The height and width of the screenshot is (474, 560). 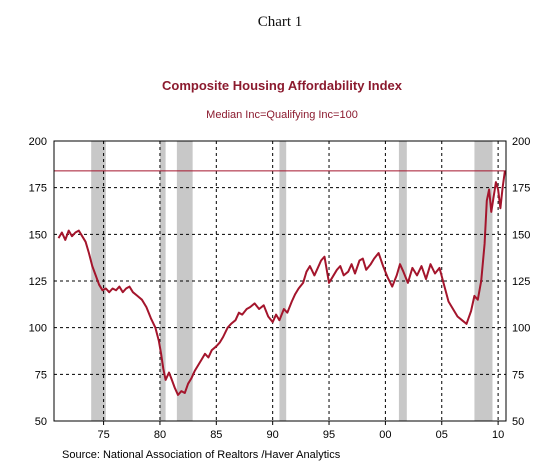 I want to click on y-tick-label-left: 125, so click(x=38, y=282).